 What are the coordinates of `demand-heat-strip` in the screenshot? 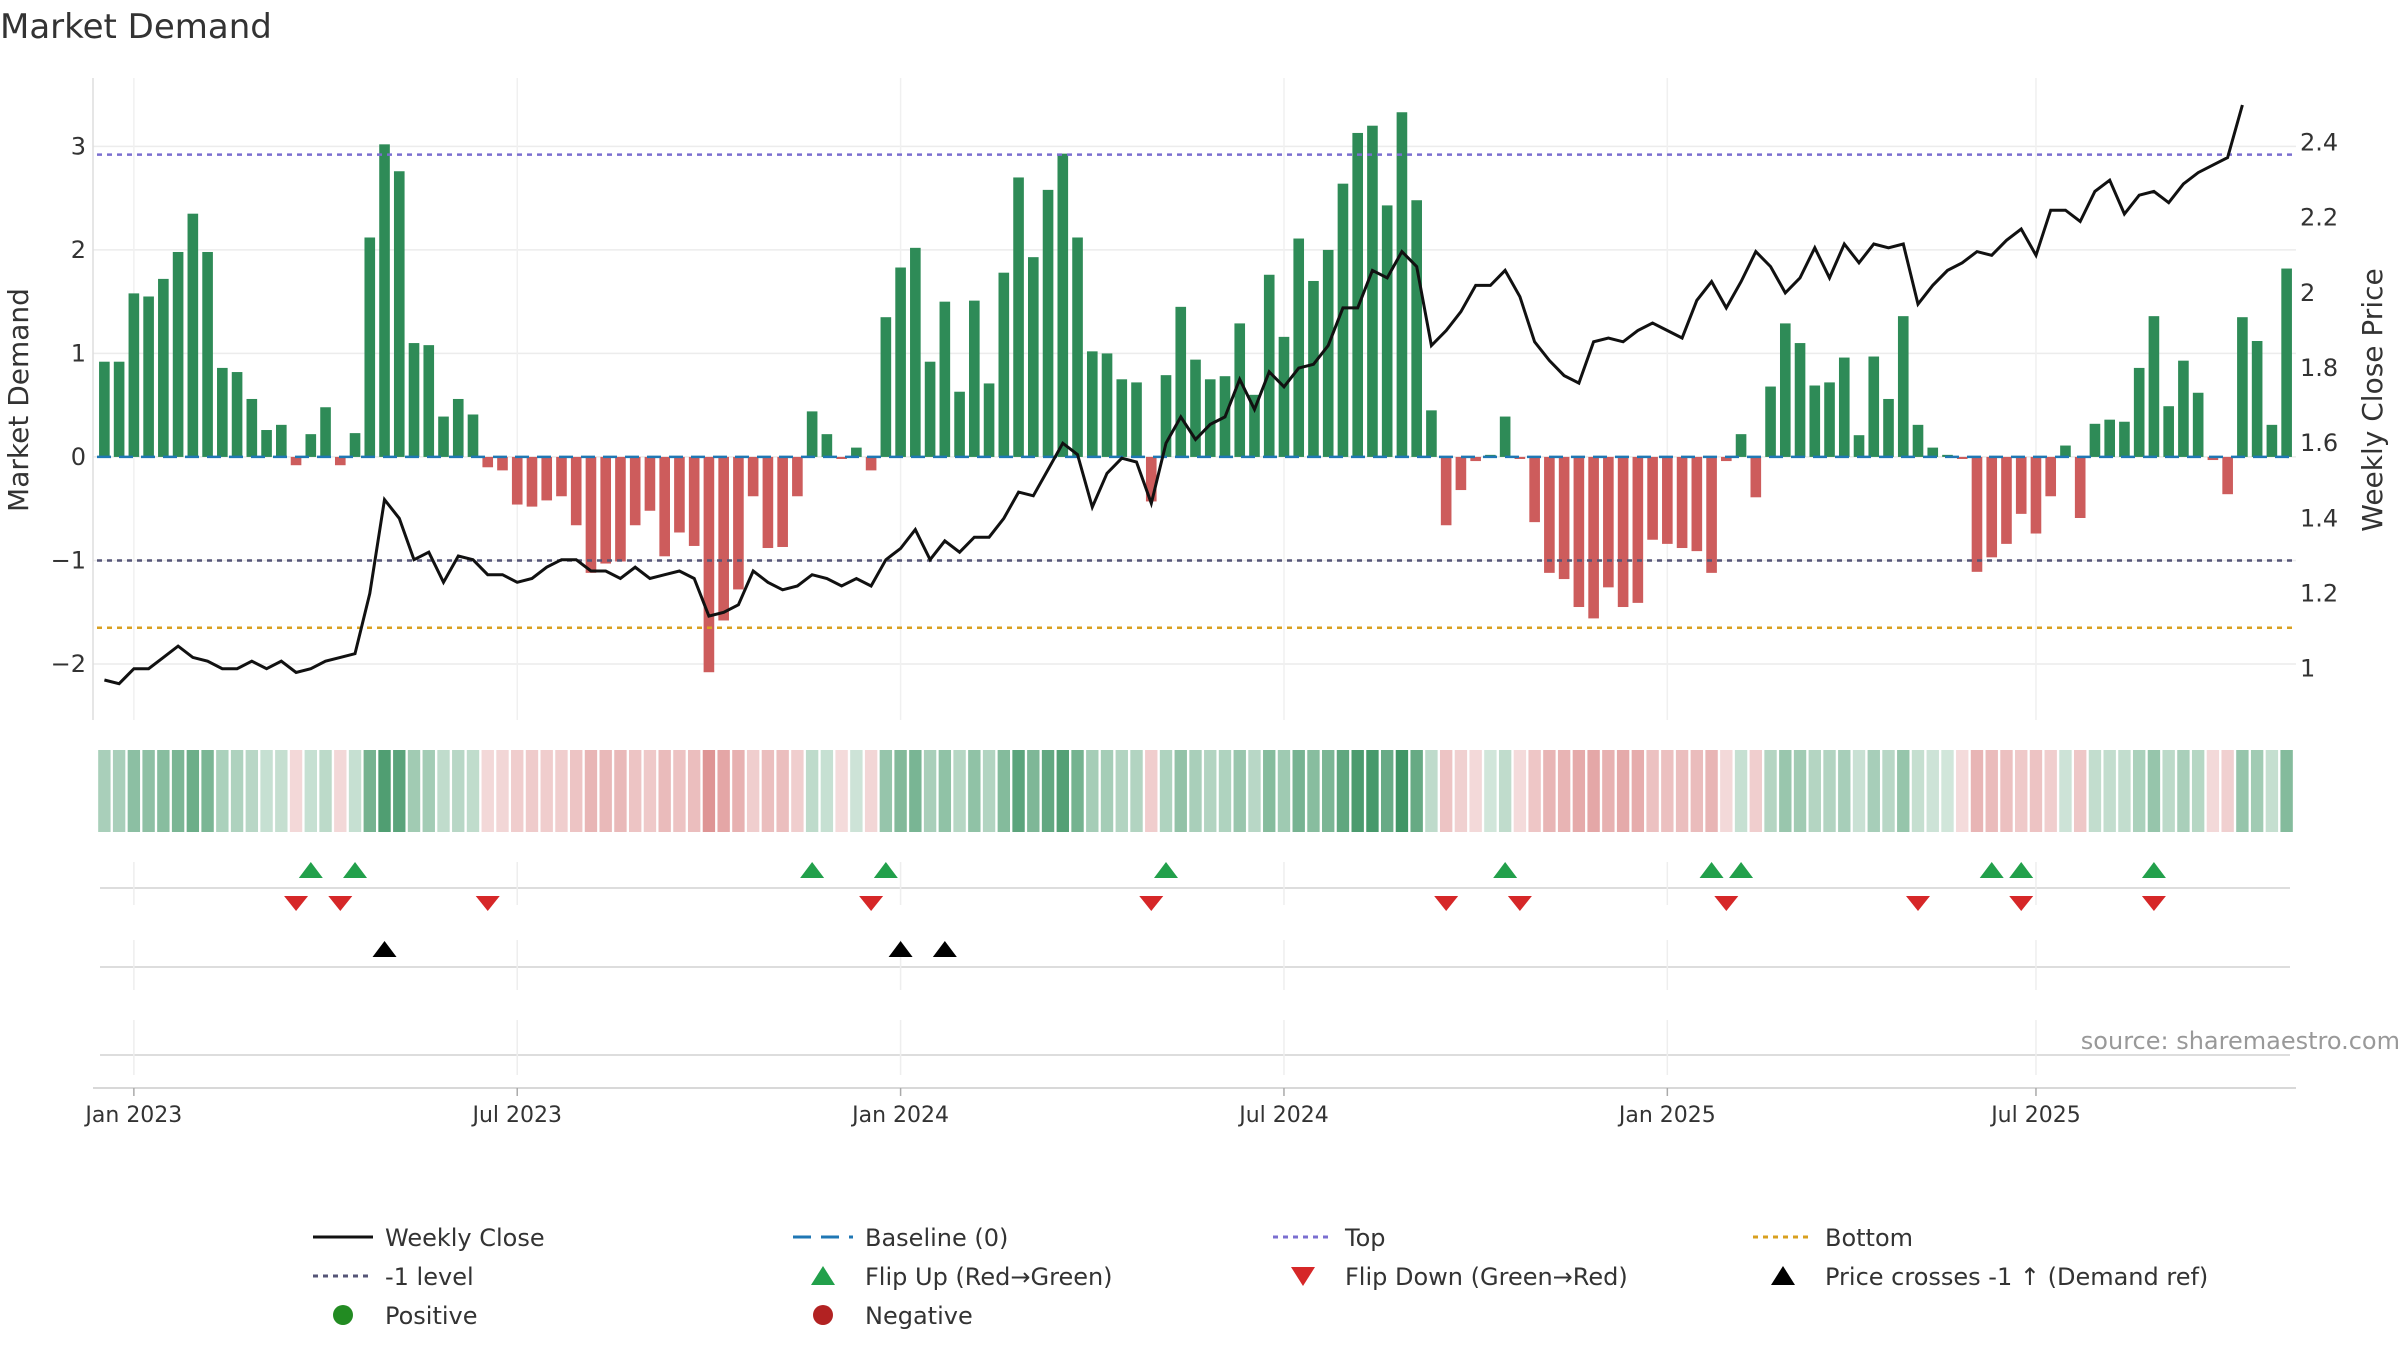 It's located at (1195, 791).